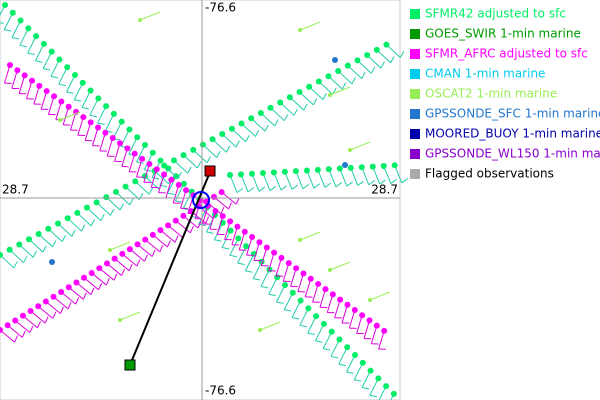 The width and height of the screenshot is (600, 400). Describe the element at coordinates (485, 74) in the screenshot. I see `legend-label: CMAN 1-min marine` at that location.